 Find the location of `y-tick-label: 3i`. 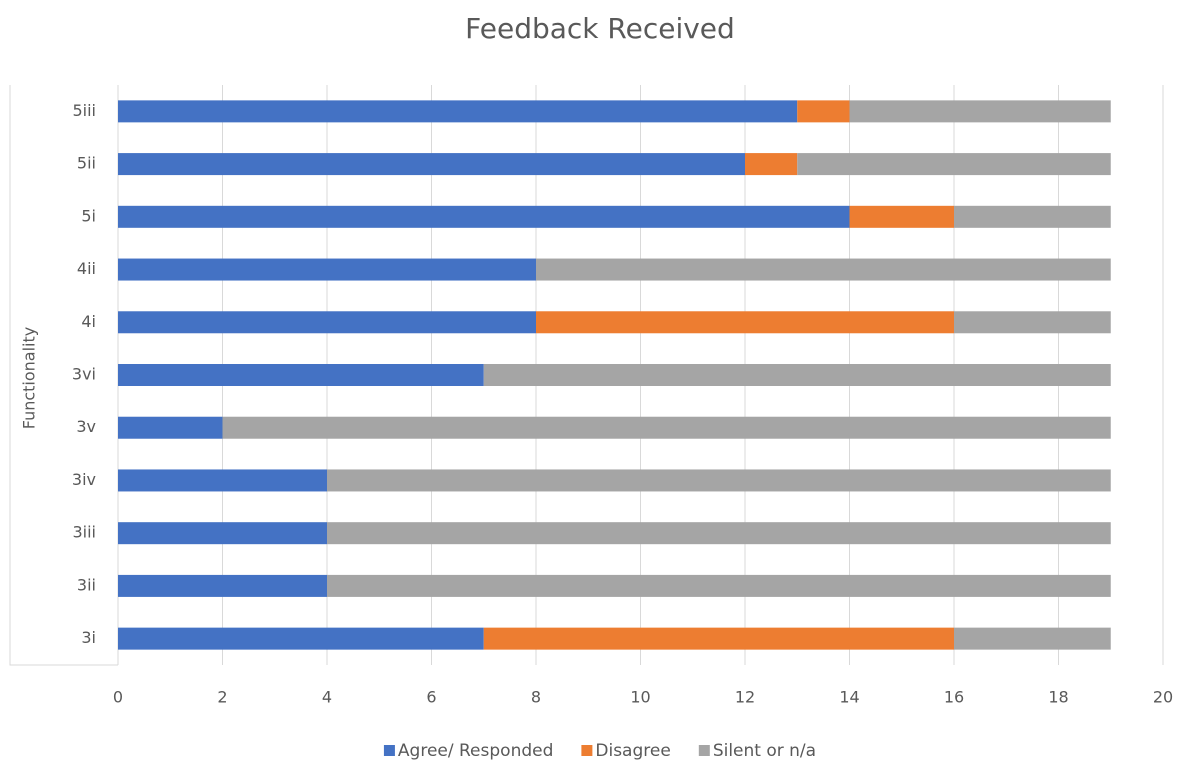

y-tick-label: 3i is located at coordinates (88, 637).